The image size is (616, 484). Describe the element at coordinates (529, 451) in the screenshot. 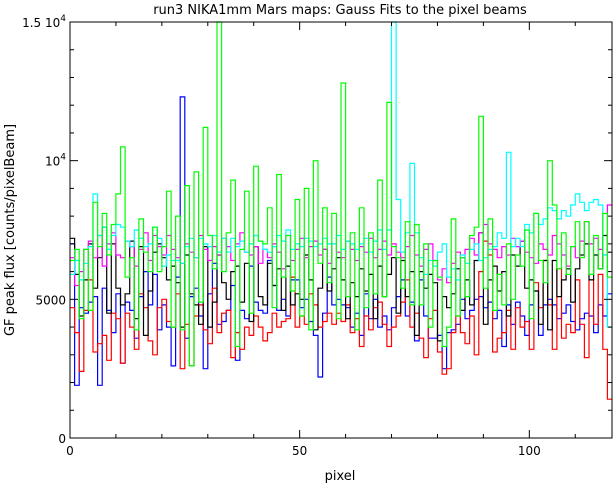

I see `x-tick-label: 100` at that location.